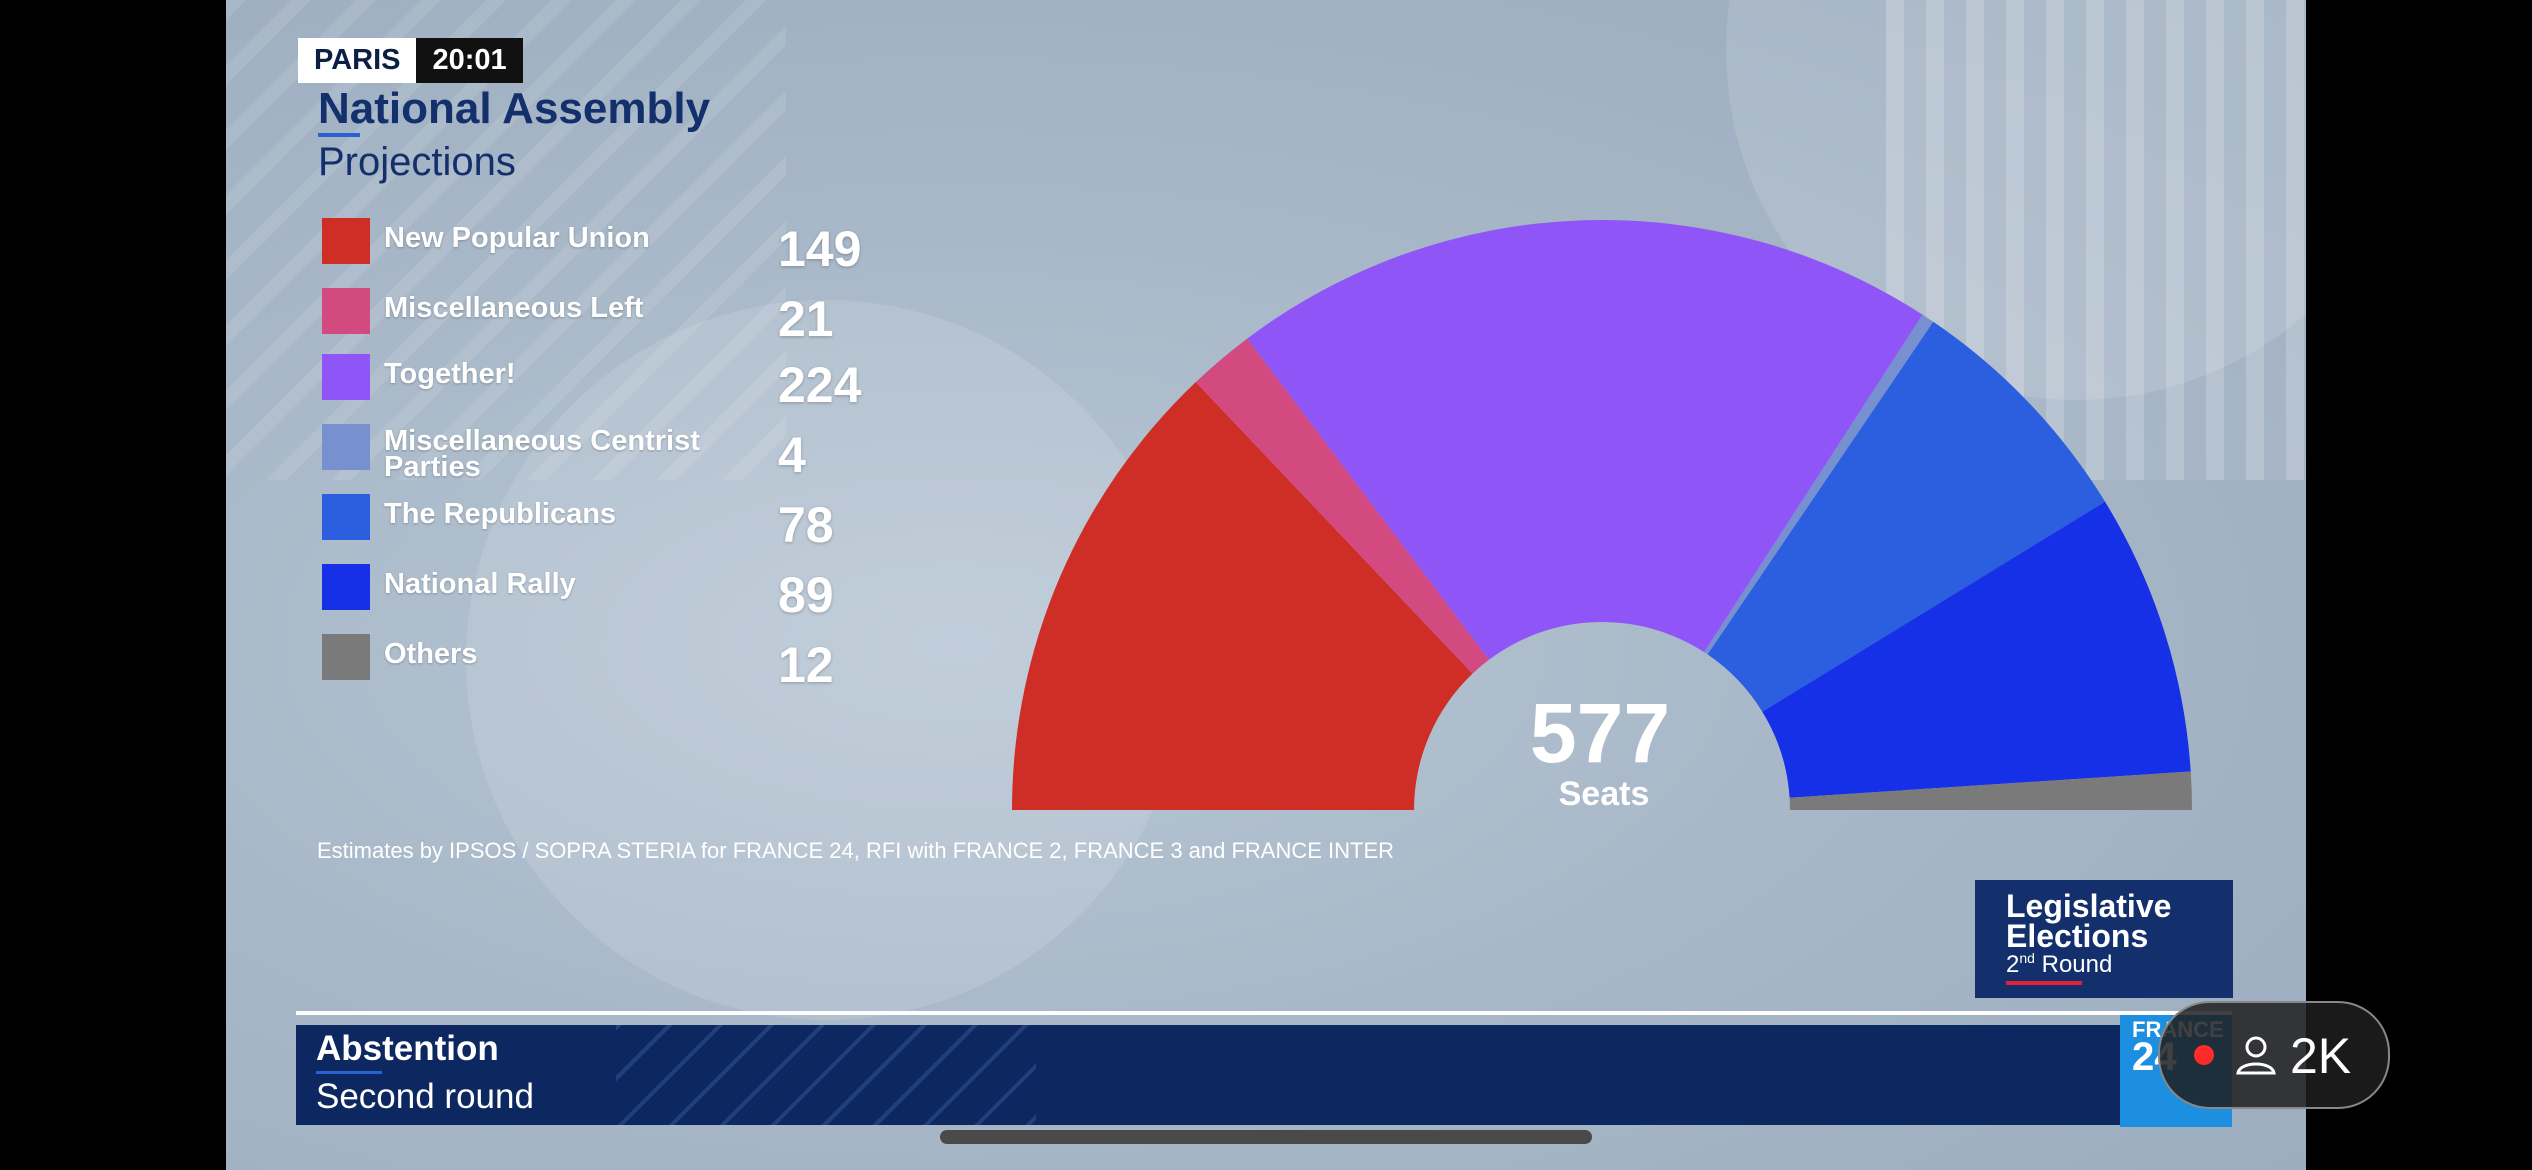  What do you see at coordinates (1264, 1075) in the screenshot?
I see `news-ticker: Abstention Second round` at bounding box center [1264, 1075].